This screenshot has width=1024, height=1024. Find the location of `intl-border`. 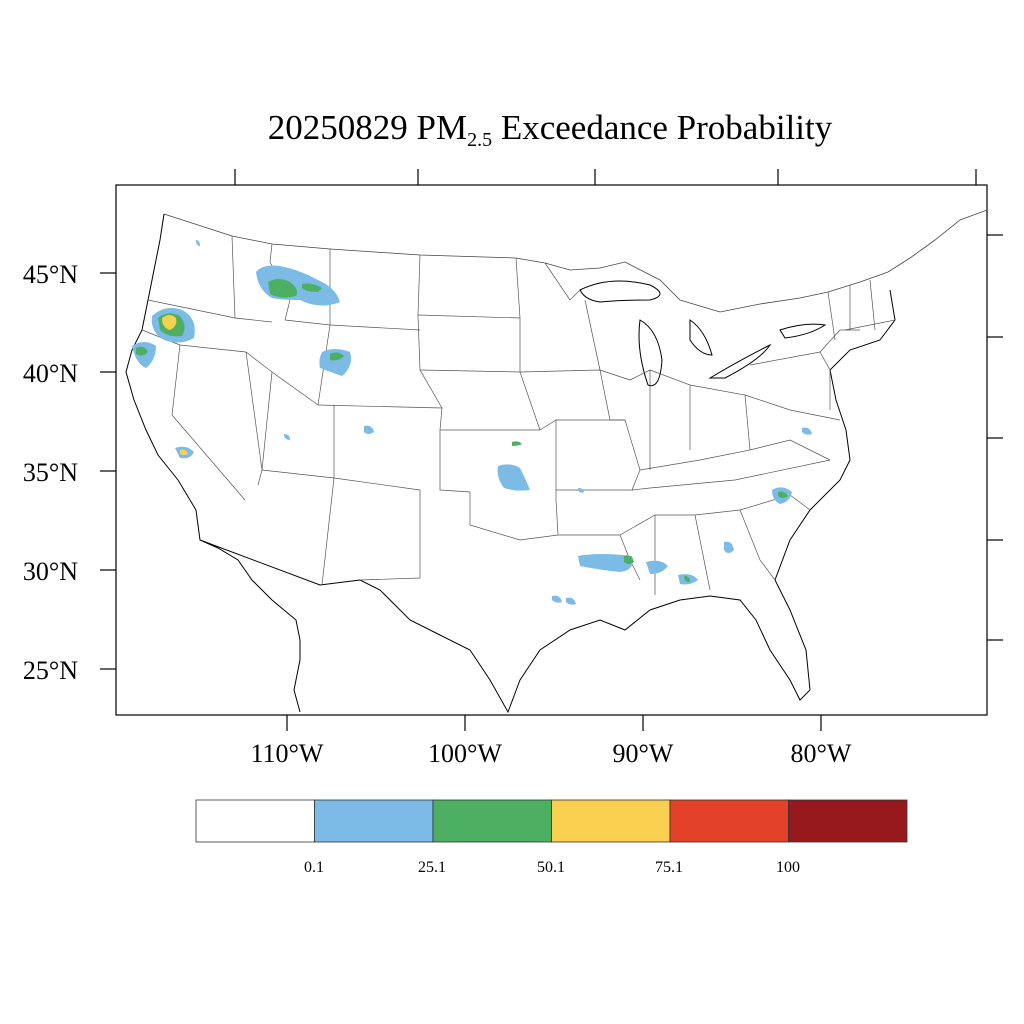

intl-border is located at coordinates (575, 261).